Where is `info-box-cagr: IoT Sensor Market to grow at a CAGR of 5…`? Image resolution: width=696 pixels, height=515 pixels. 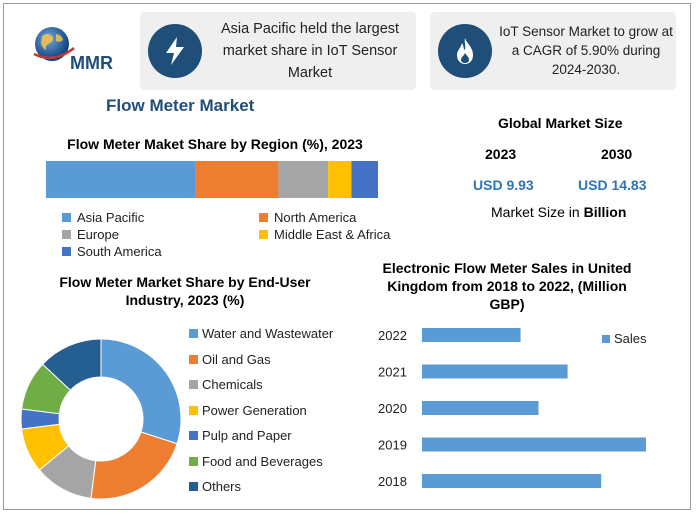
info-box-cagr: IoT Sensor Market to grow at a CAGR of 5… is located at coordinates (553, 51).